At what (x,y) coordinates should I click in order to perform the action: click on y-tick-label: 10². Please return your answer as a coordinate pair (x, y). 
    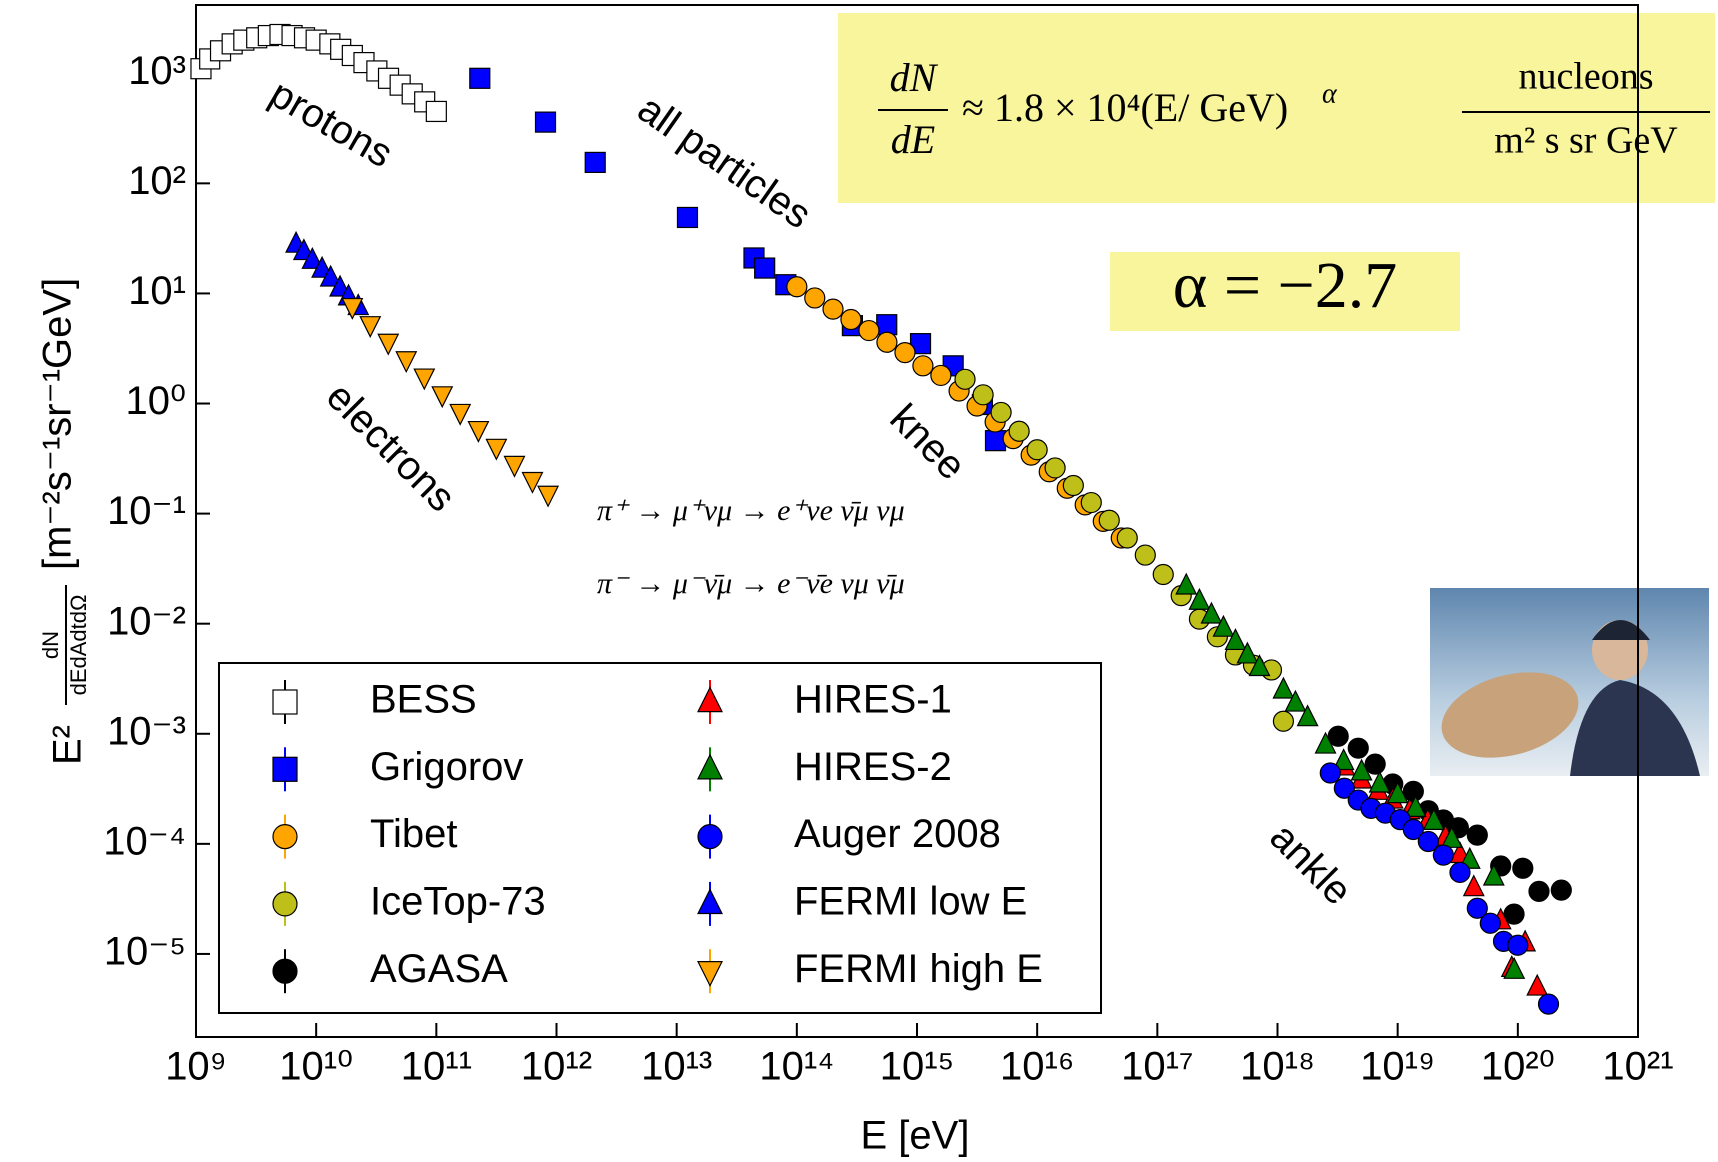
    Looking at the image, I should click on (157, 181).